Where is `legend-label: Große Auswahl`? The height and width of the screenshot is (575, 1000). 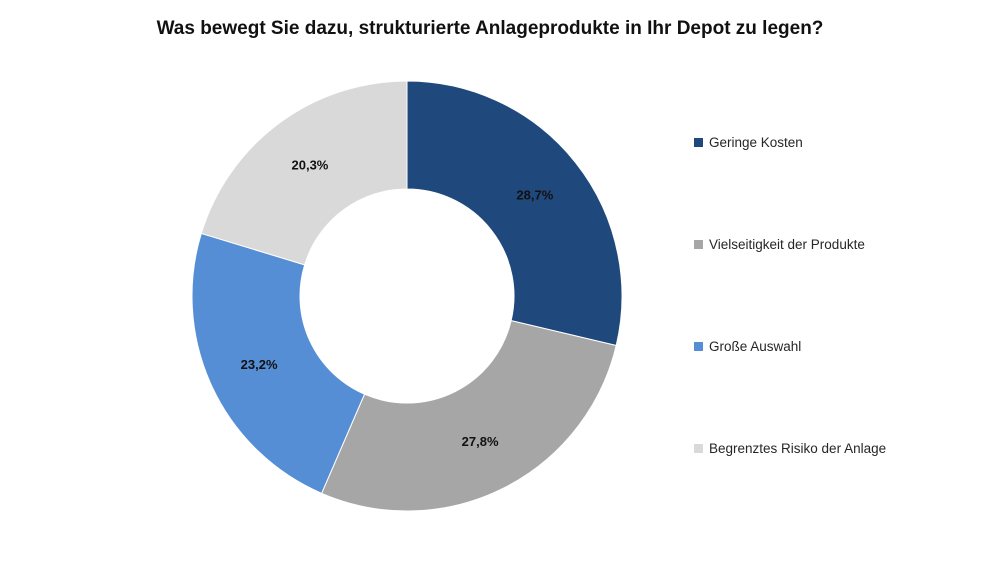 legend-label: Große Auswahl is located at coordinates (755, 346).